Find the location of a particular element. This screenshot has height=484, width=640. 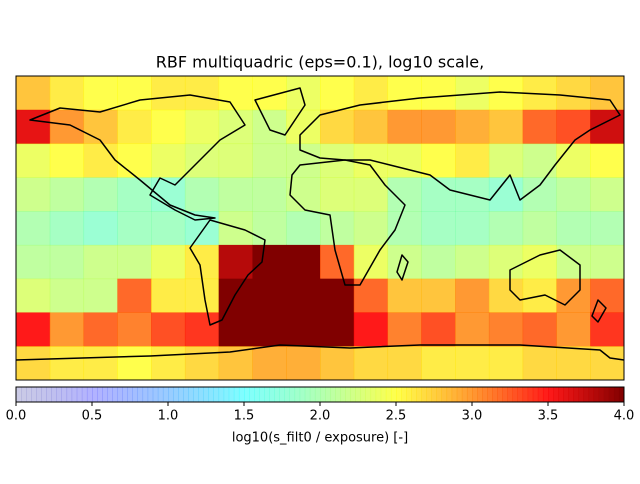

colorbar-tick-label: 2.5 is located at coordinates (396, 416).